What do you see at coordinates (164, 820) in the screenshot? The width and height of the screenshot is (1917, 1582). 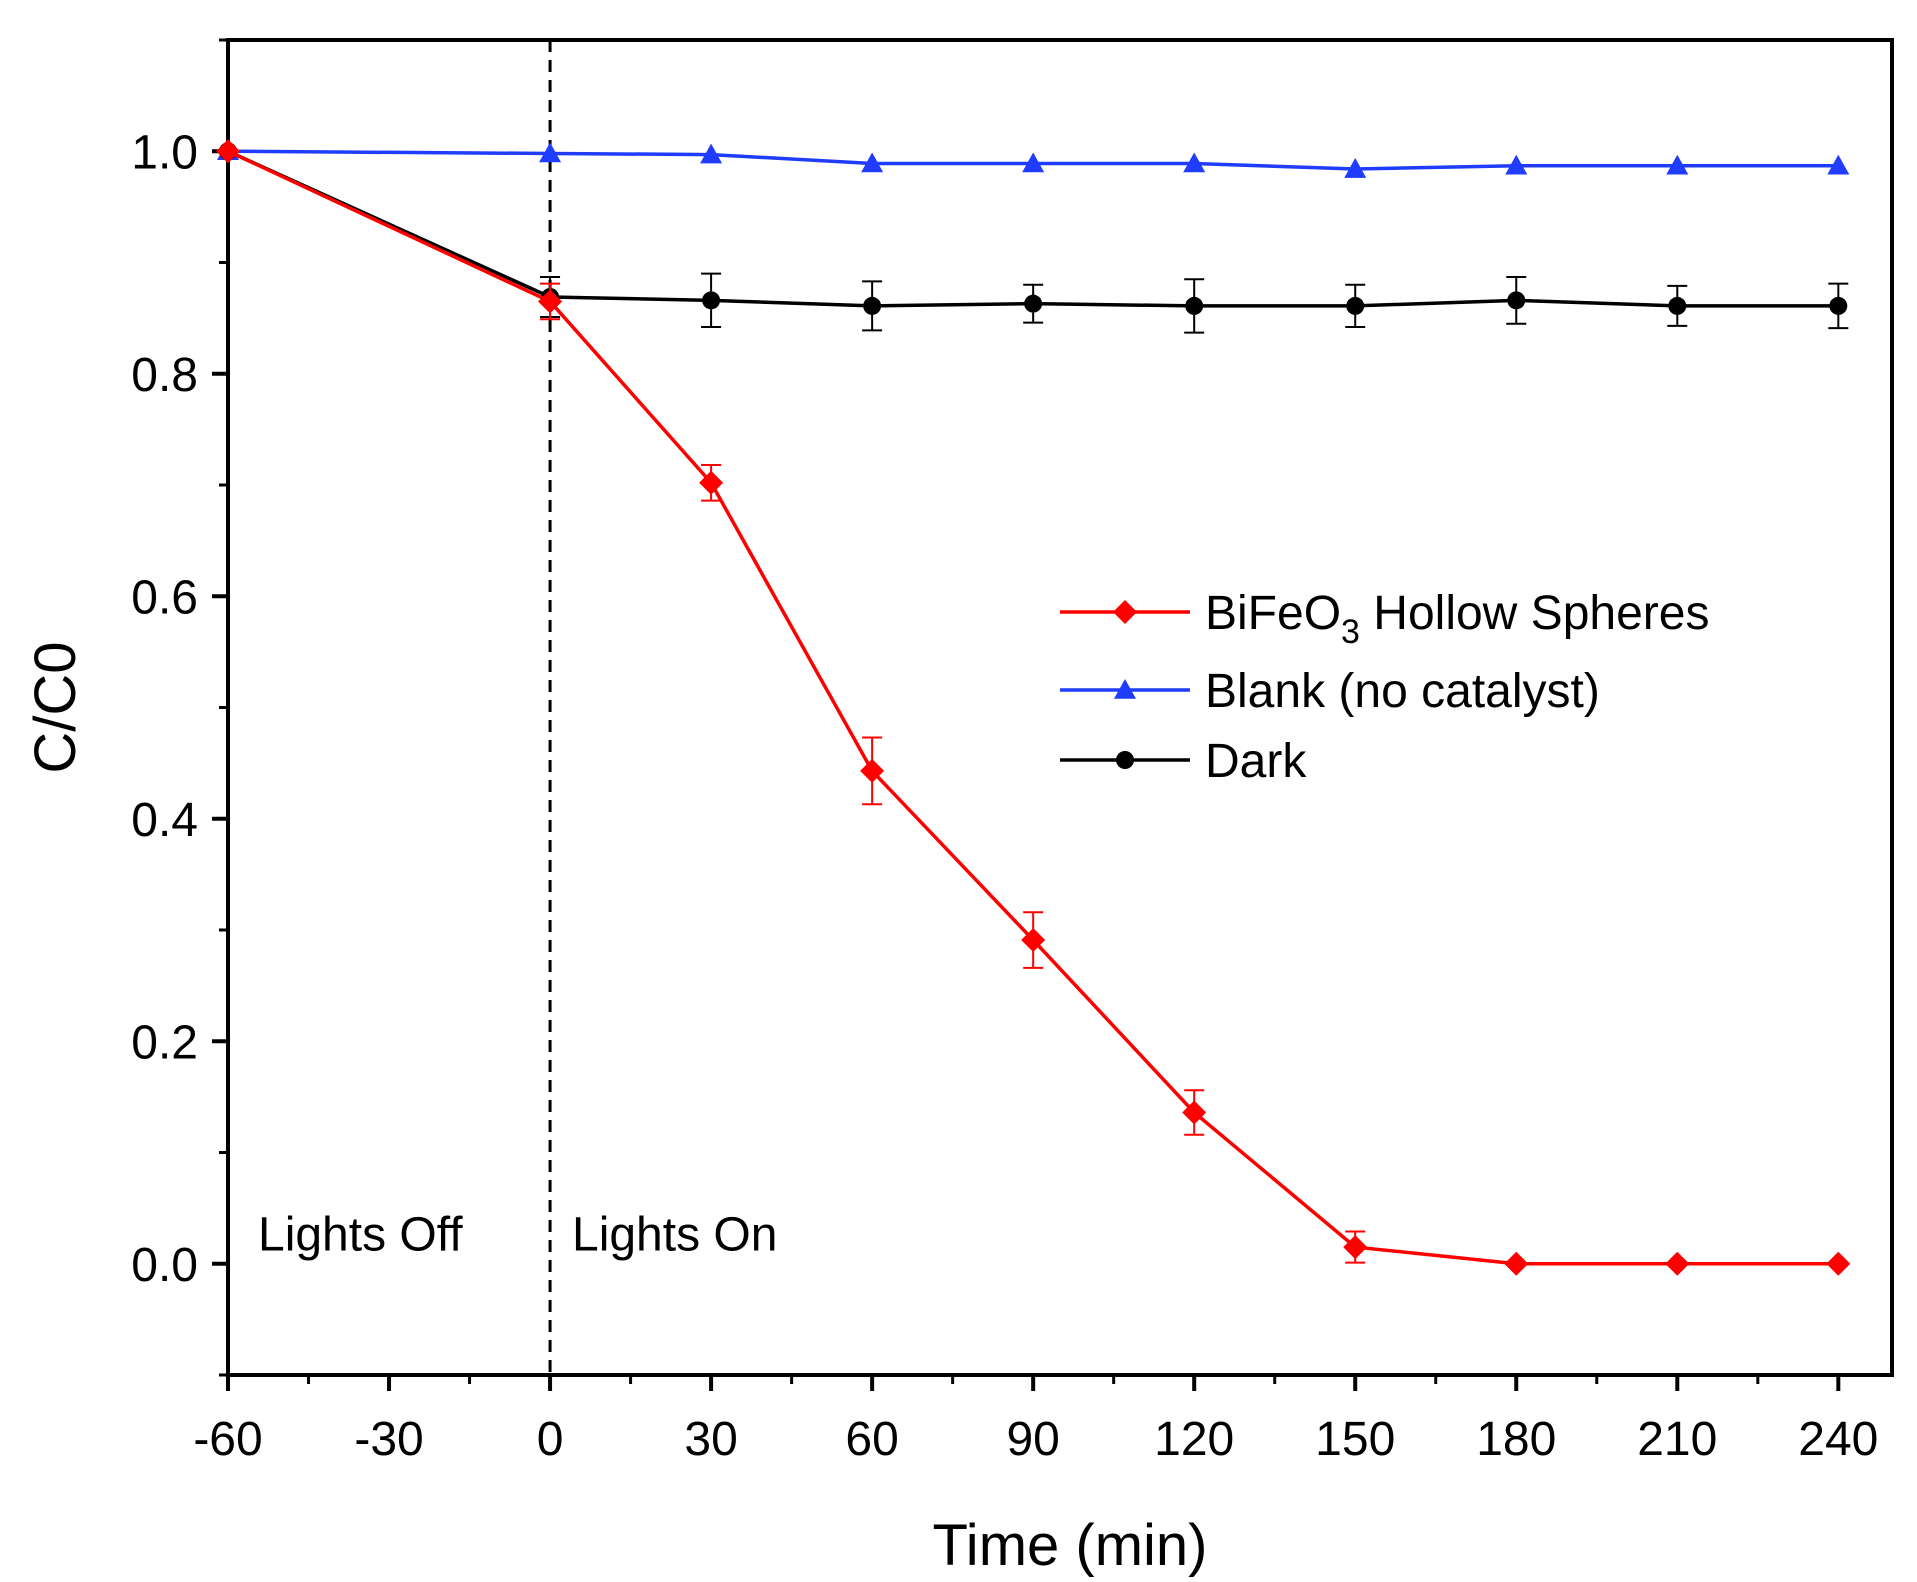 I see `y-tick-label: 0.4` at bounding box center [164, 820].